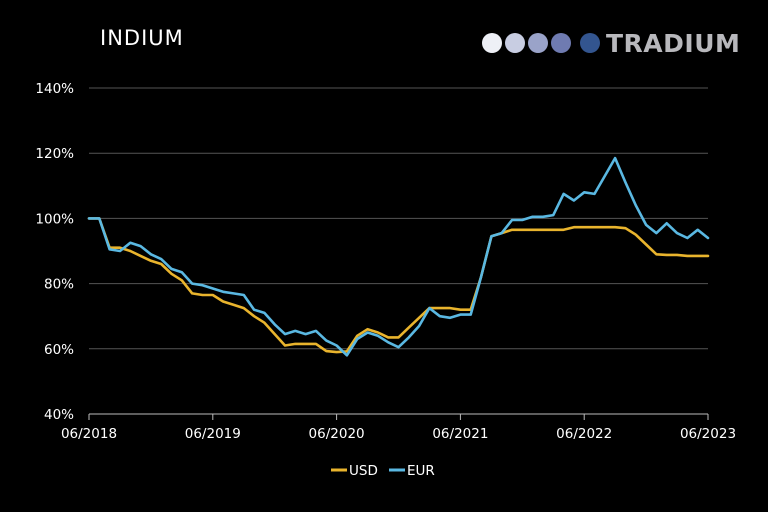  Describe the element at coordinates (59, 415) in the screenshot. I see `y-tick-label: 40%` at that location.